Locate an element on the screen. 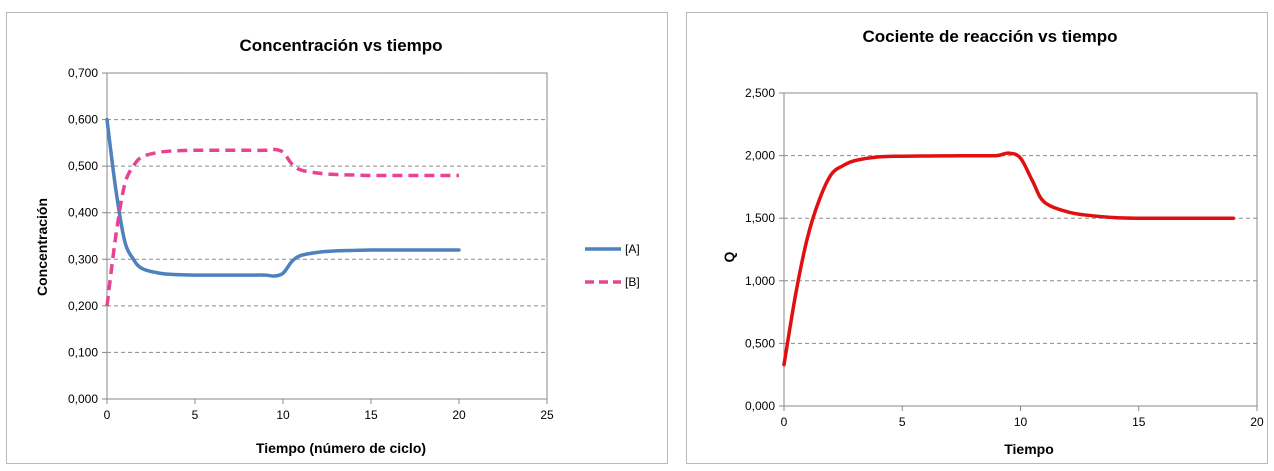 Image resolution: width=1274 pixels, height=471 pixels. legend-label: [B] is located at coordinates (632, 282).